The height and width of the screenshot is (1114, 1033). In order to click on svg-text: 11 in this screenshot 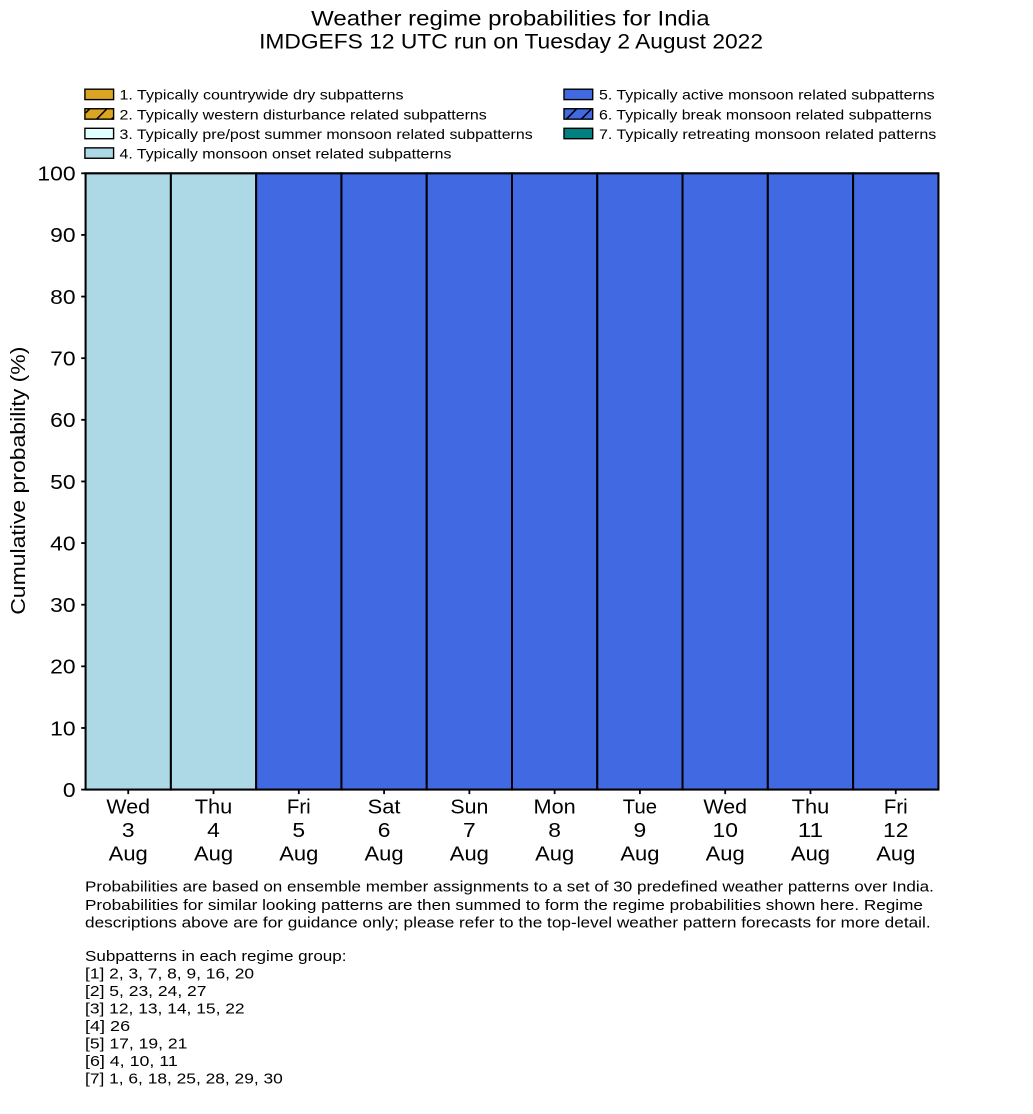, I will do `click(810, 831)`.